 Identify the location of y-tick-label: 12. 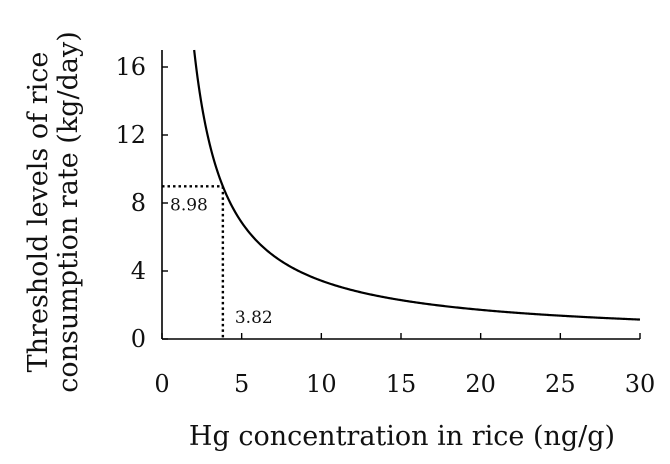
(130, 135).